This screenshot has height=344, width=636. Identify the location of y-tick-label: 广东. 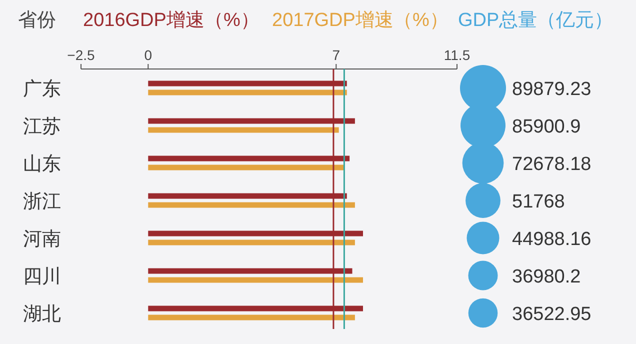
(42, 89).